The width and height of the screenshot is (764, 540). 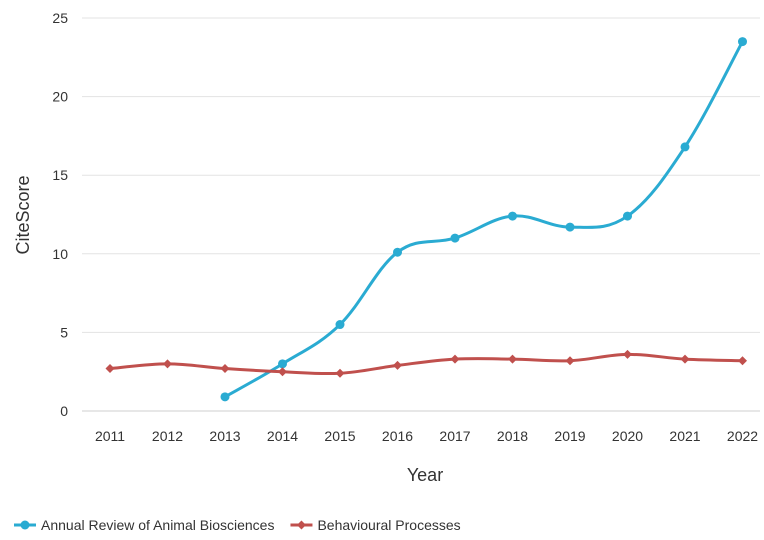 I want to click on legend-item: Annual Review of Animal Biosciences, so click(x=144, y=525).